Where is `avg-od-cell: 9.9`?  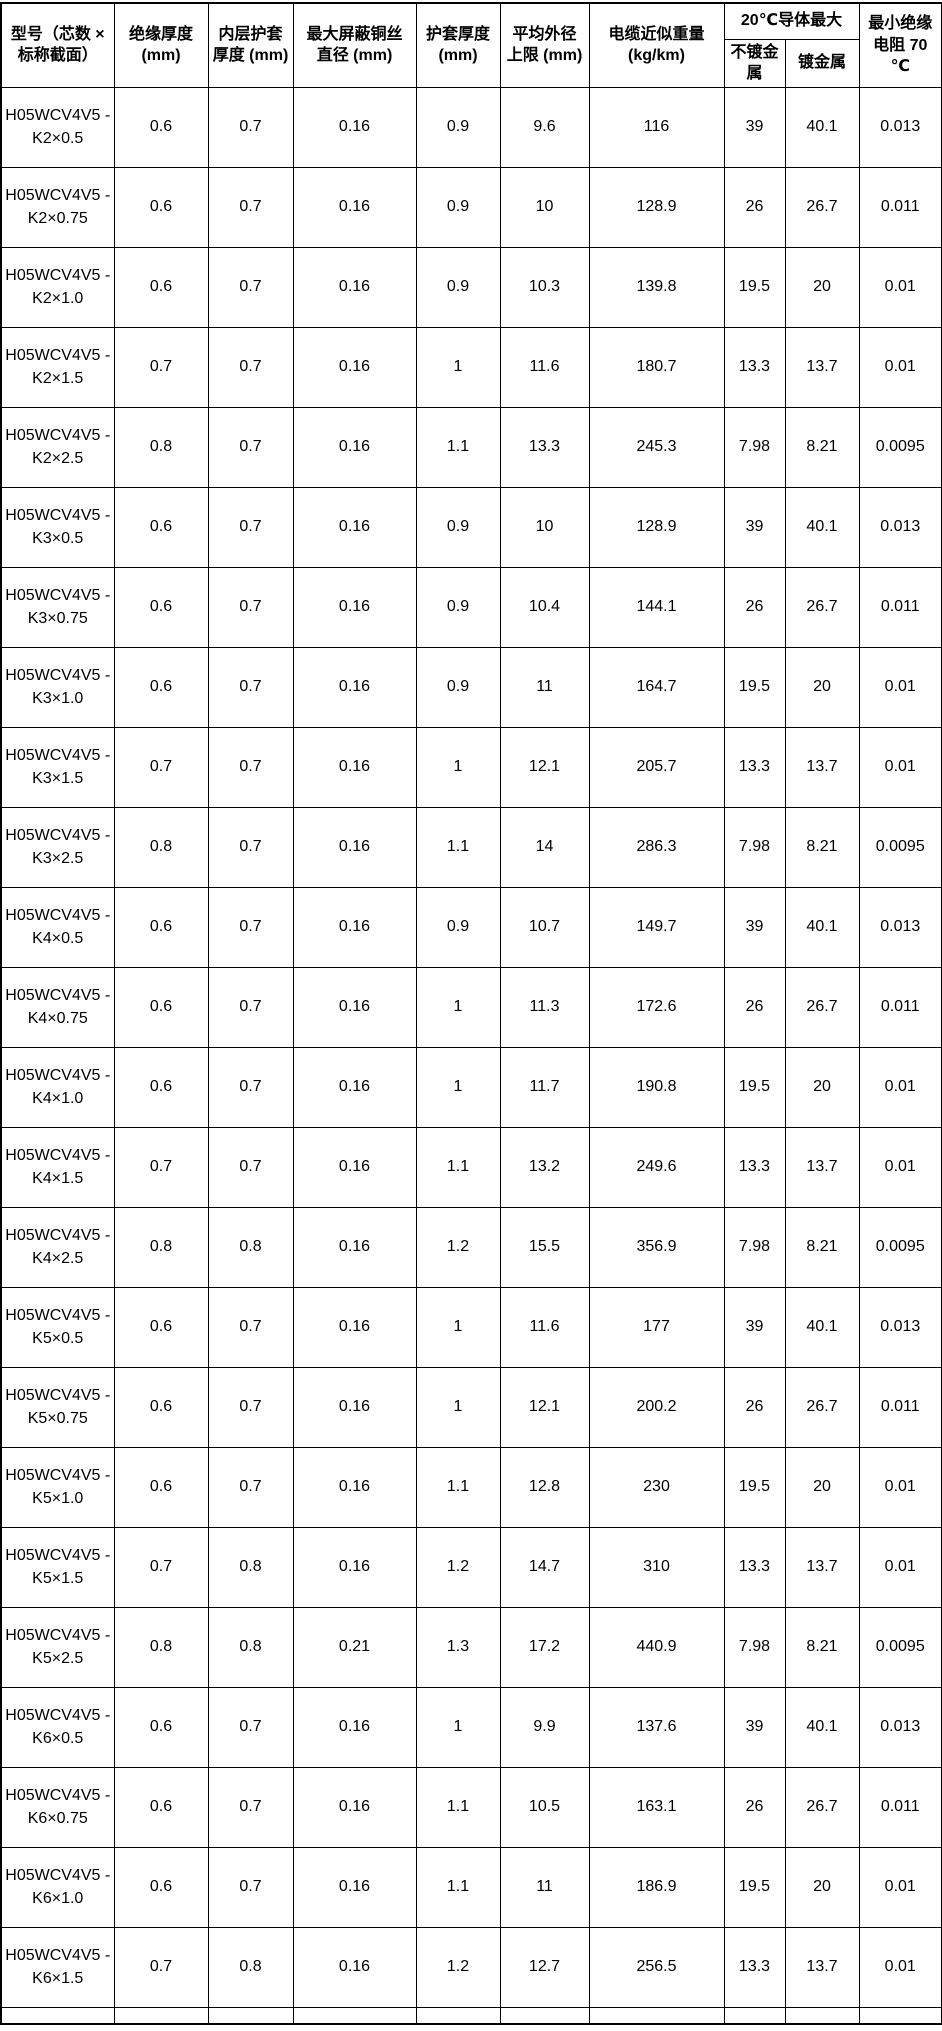 avg-od-cell: 9.9 is located at coordinates (544, 1727).